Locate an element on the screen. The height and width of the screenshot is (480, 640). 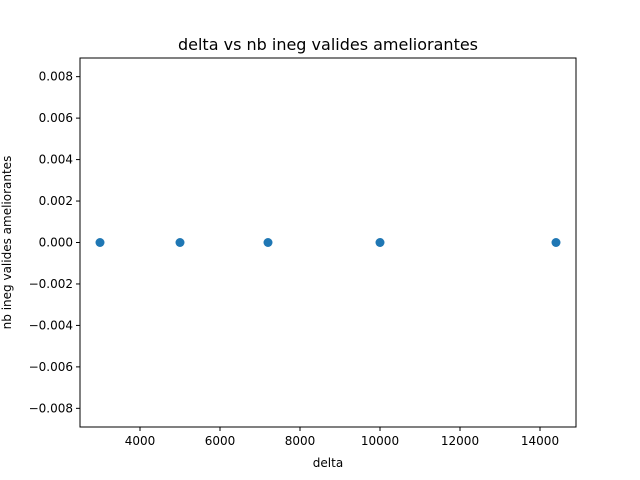
y-tick-label: 0.000 is located at coordinates (56, 243).